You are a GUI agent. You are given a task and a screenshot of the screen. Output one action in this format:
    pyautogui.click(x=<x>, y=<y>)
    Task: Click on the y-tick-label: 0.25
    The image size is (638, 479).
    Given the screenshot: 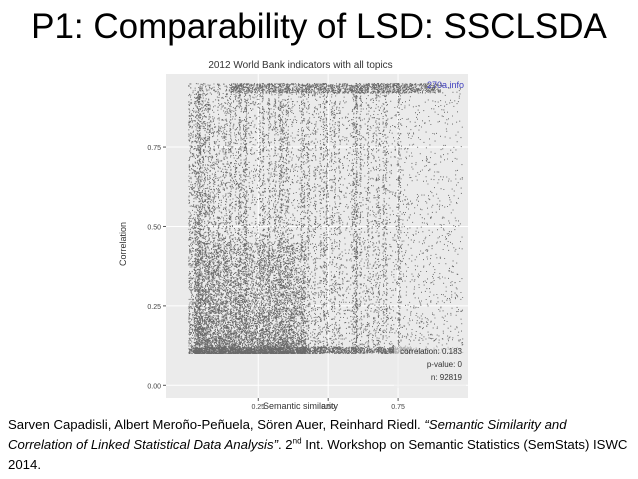 What is the action you would take?
    pyautogui.click(x=154, y=307)
    